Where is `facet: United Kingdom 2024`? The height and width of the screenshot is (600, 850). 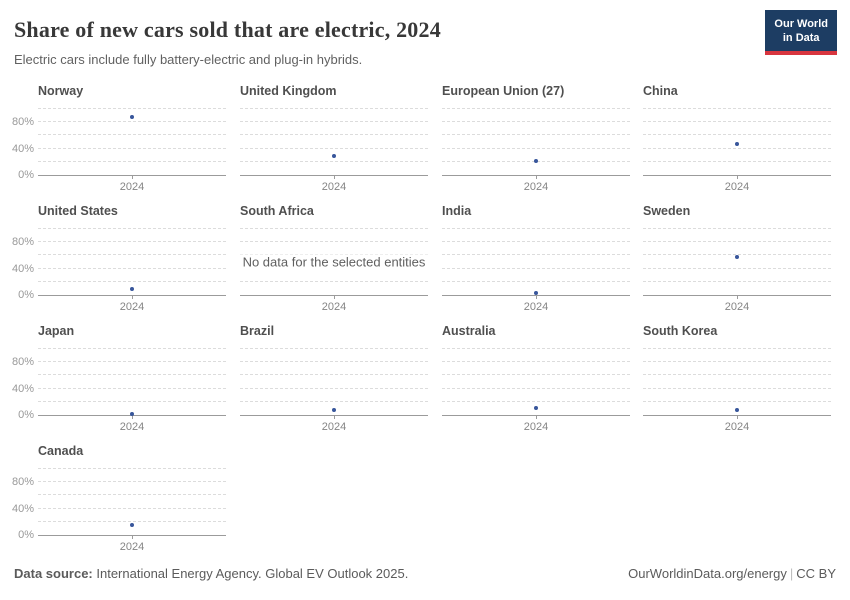 facet: United Kingdom 2024 is located at coordinates (334, 138).